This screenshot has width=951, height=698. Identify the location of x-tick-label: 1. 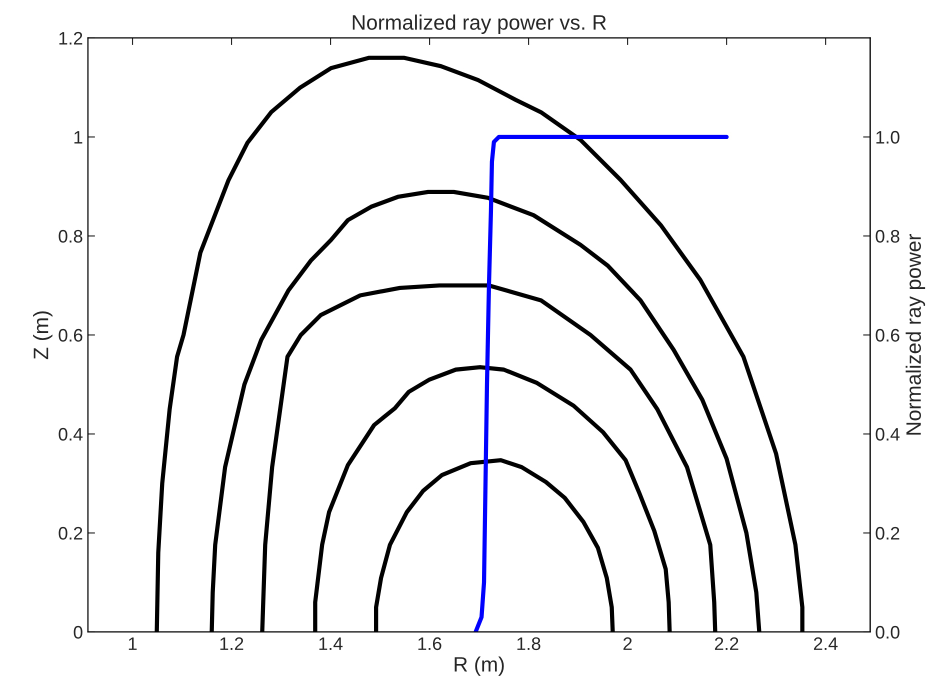
(132, 643).